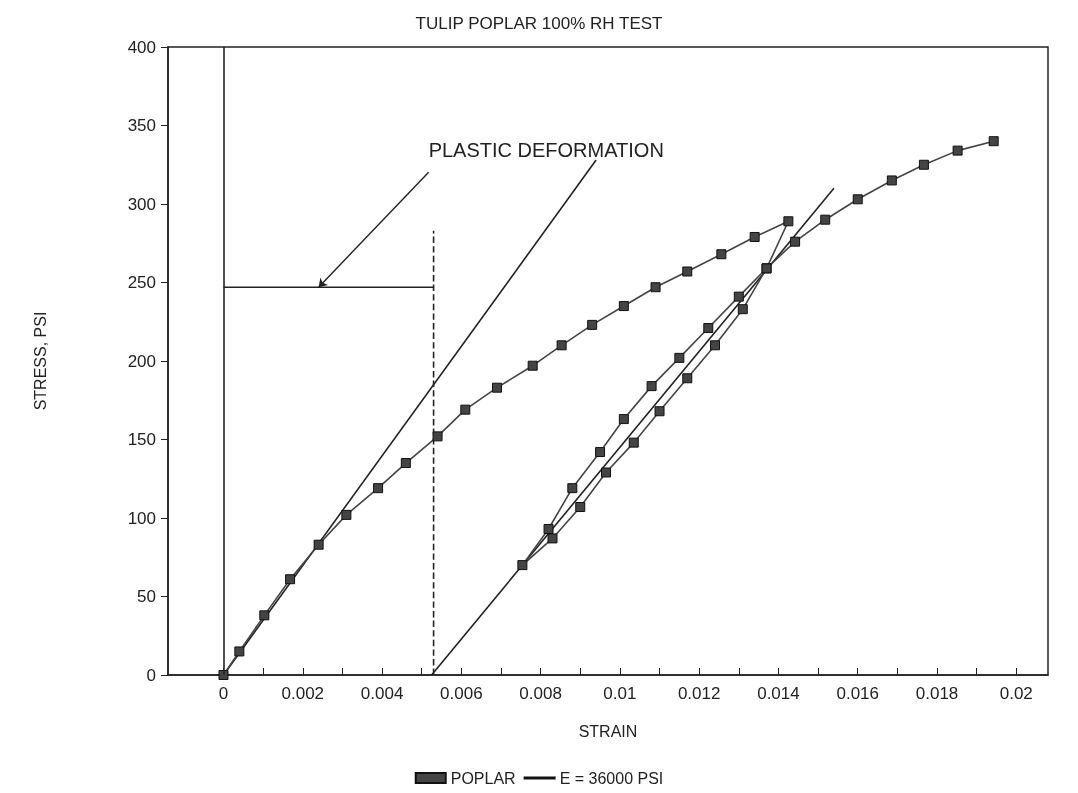 The height and width of the screenshot is (793, 1078). What do you see at coordinates (699, 693) in the screenshot?
I see `x-tick-label: 0.012` at bounding box center [699, 693].